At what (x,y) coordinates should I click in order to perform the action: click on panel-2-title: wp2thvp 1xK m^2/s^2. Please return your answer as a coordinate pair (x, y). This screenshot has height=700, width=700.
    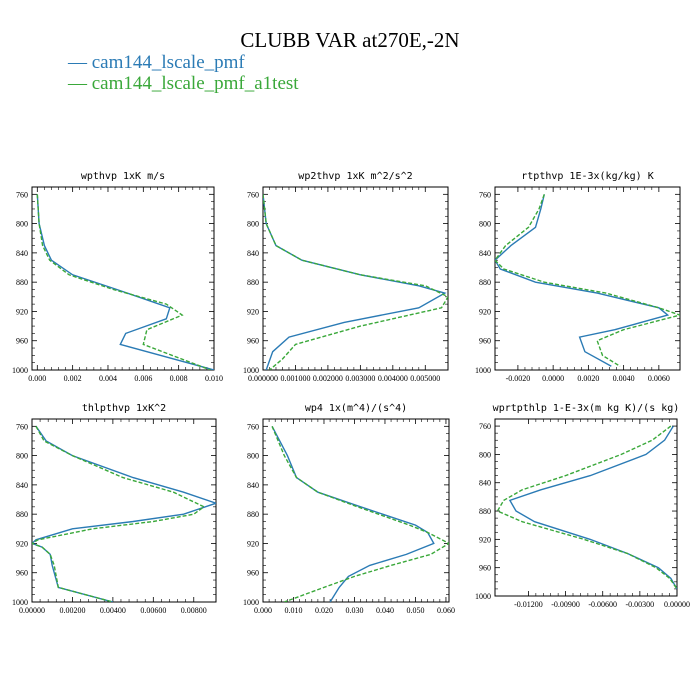
    Looking at the image, I should click on (355, 176).